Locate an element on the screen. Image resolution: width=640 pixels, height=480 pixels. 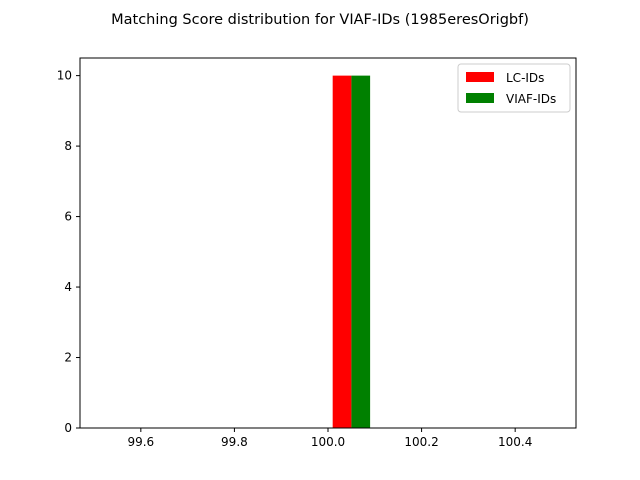
y-tick-label: 2 is located at coordinates (68, 358).